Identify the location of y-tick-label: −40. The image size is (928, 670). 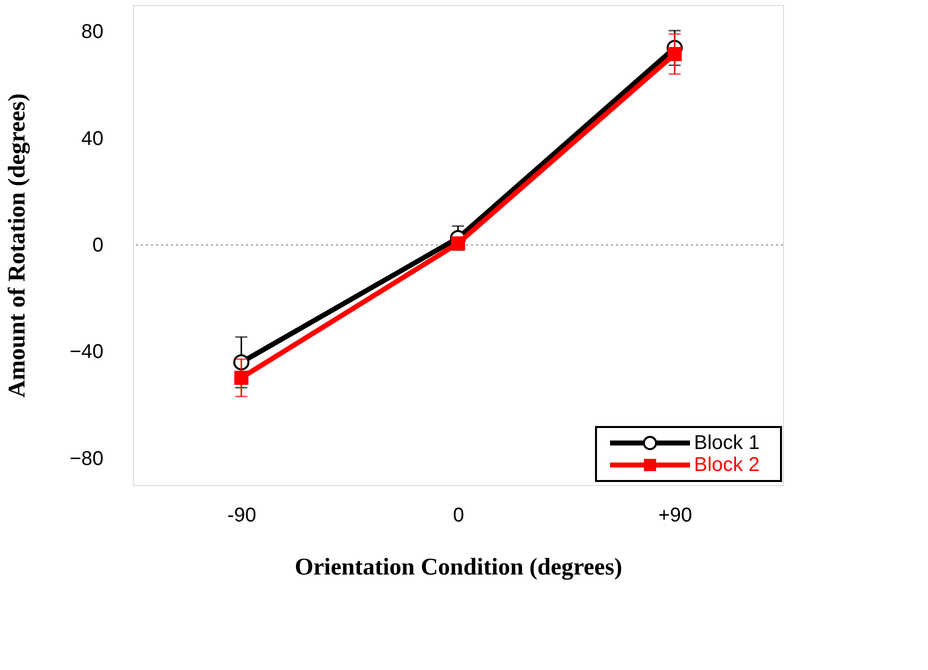
(87, 352).